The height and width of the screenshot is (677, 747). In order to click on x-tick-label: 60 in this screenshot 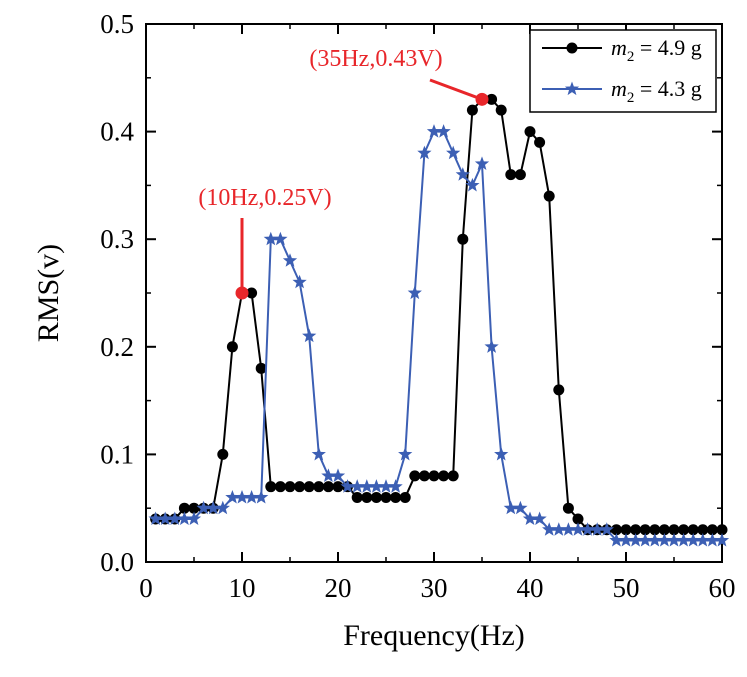, I will do `click(722, 588)`.